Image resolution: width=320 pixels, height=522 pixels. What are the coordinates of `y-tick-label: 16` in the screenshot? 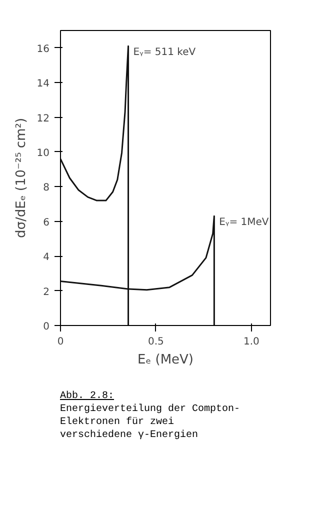 It's located at (43, 49).